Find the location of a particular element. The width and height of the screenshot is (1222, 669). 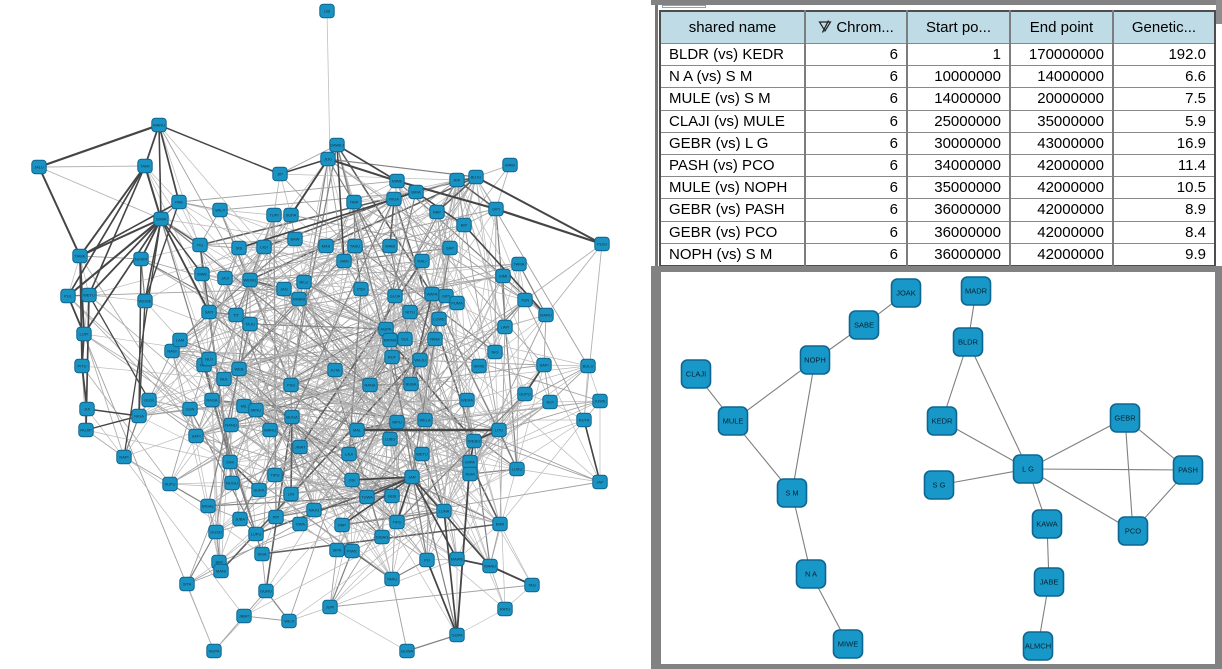

svg-text: LUBU is located at coordinates (390, 439).